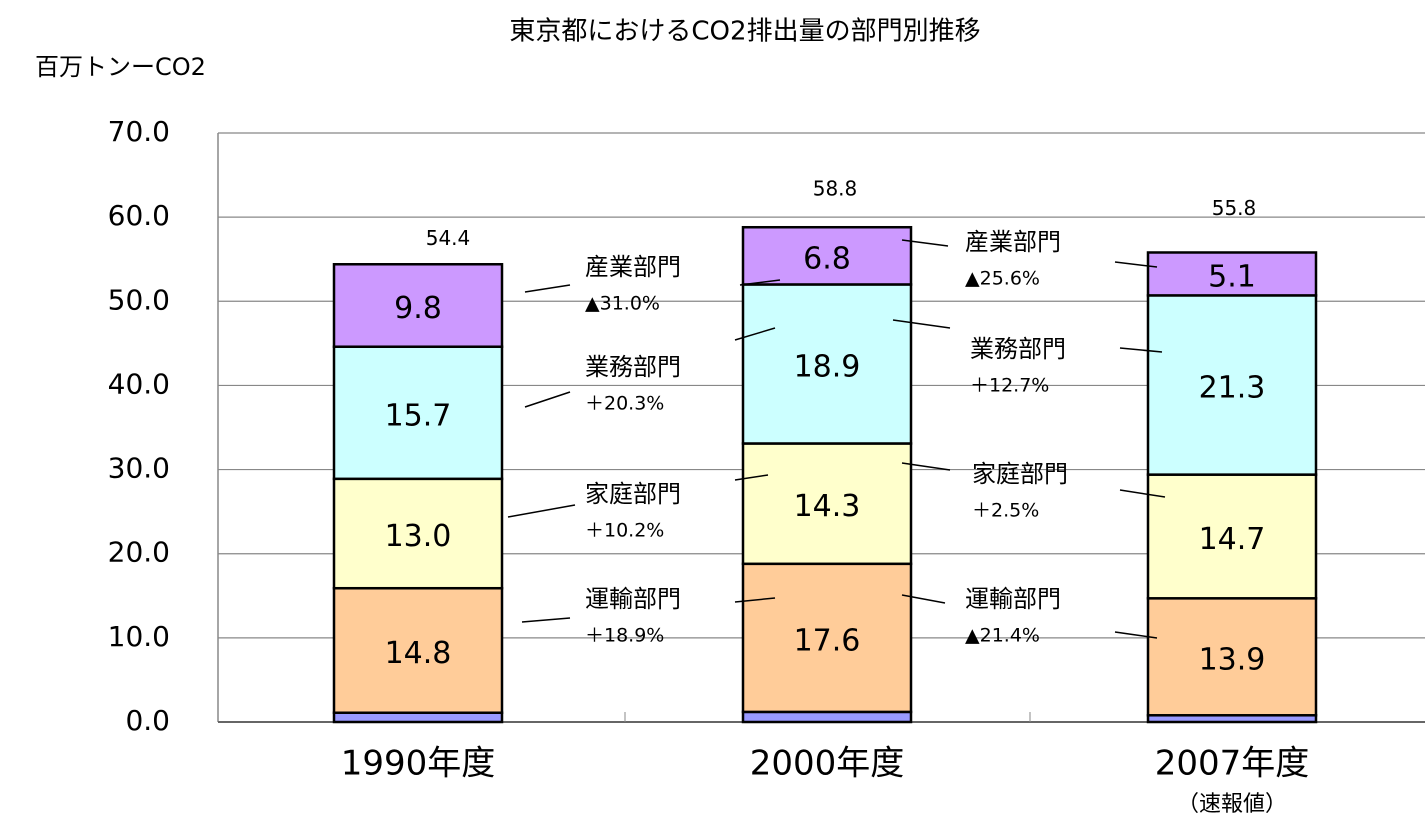 The width and height of the screenshot is (1425, 838). I want to click on value-label: 5.1, so click(1232, 276).